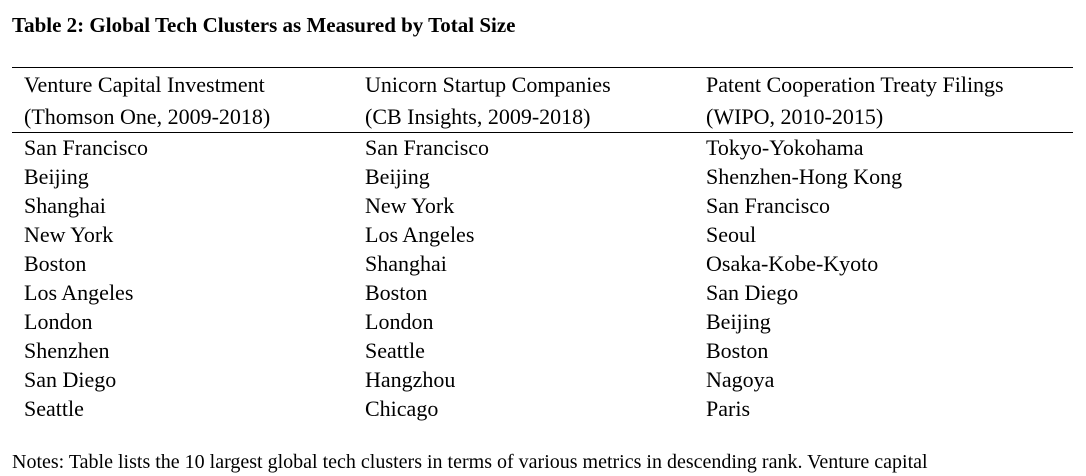 This screenshot has width=1086, height=476. What do you see at coordinates (410, 379) in the screenshot?
I see `cell-unicorn: Hangzhou` at bounding box center [410, 379].